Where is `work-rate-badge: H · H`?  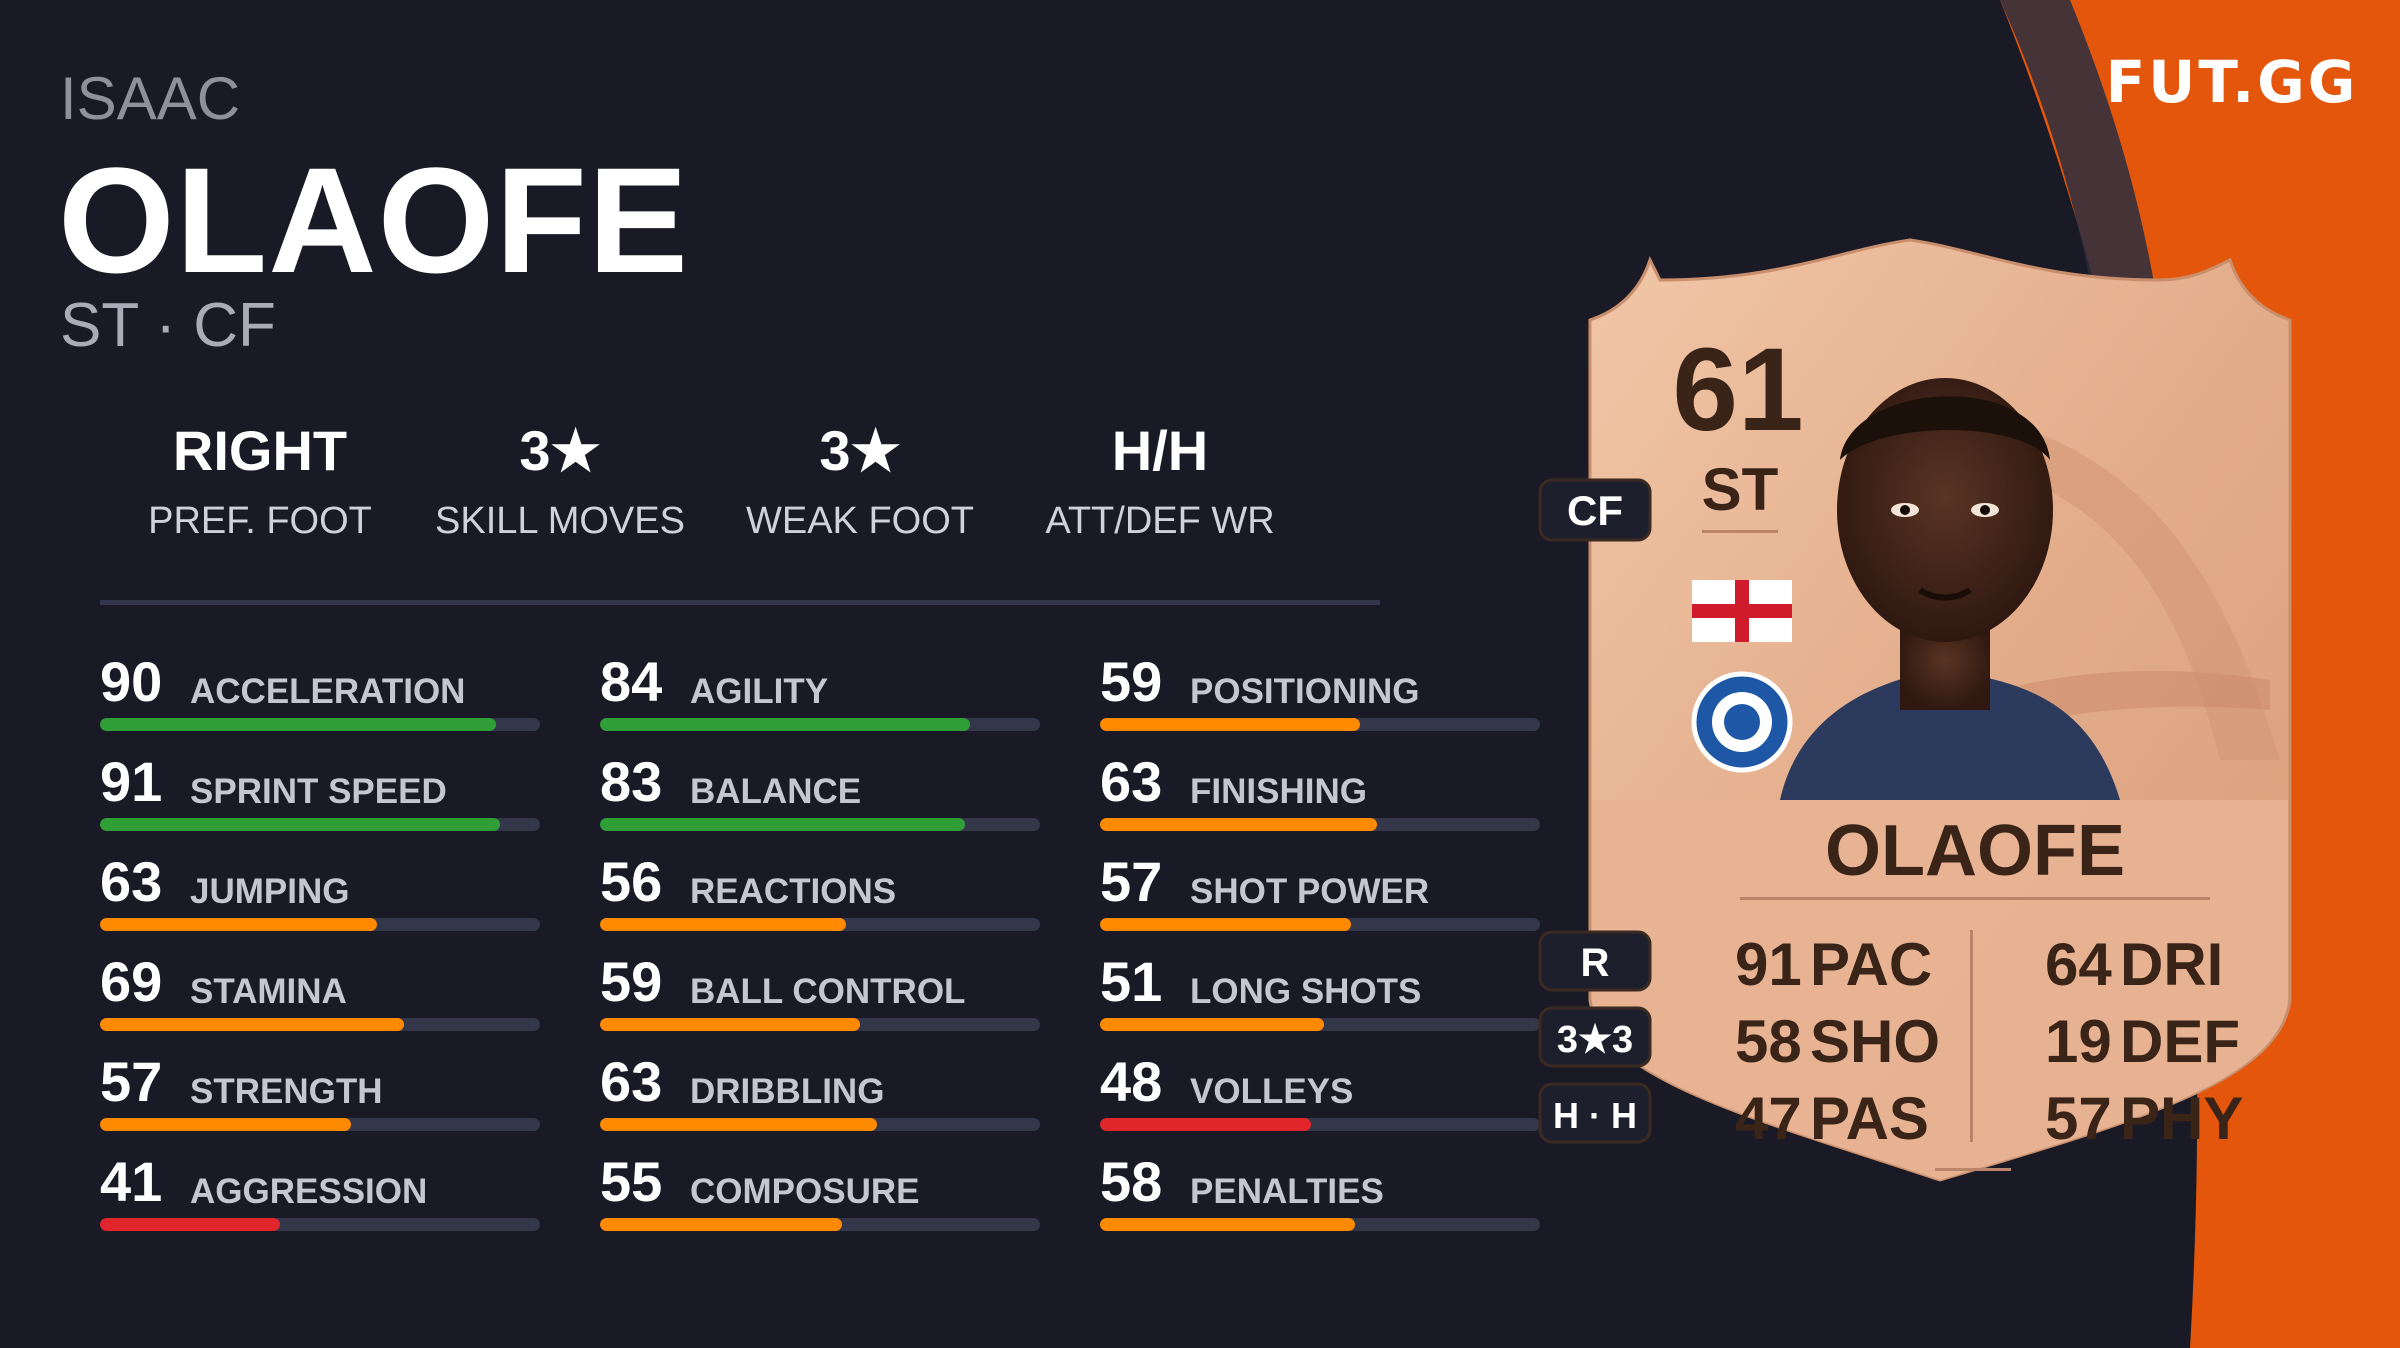 work-rate-badge: H · H is located at coordinates (1595, 1113).